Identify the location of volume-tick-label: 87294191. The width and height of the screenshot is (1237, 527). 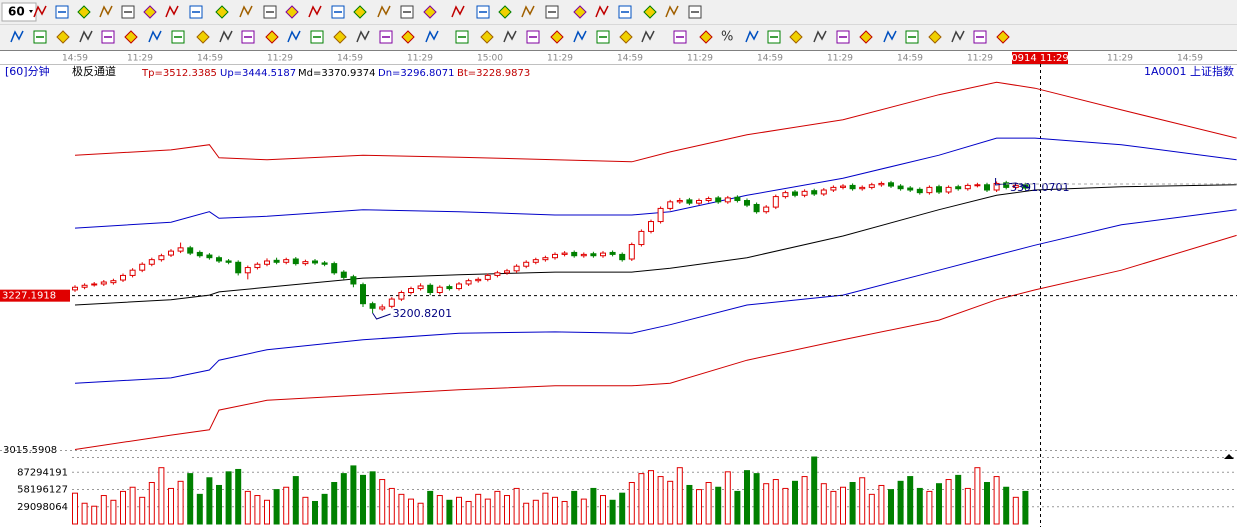
(42, 472).